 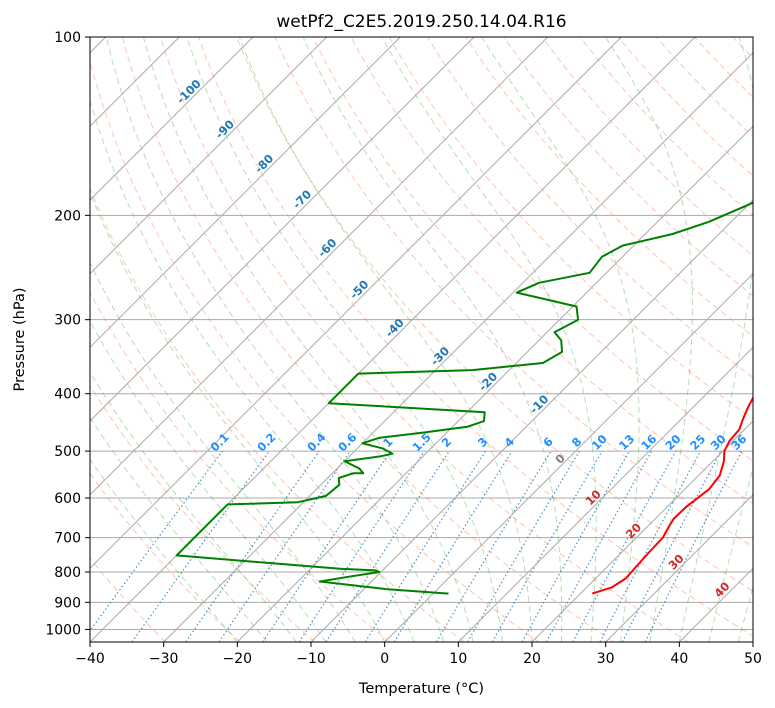 What do you see at coordinates (20, 339) in the screenshot?
I see `y-axis-label: Pressure (hPa)` at bounding box center [20, 339].